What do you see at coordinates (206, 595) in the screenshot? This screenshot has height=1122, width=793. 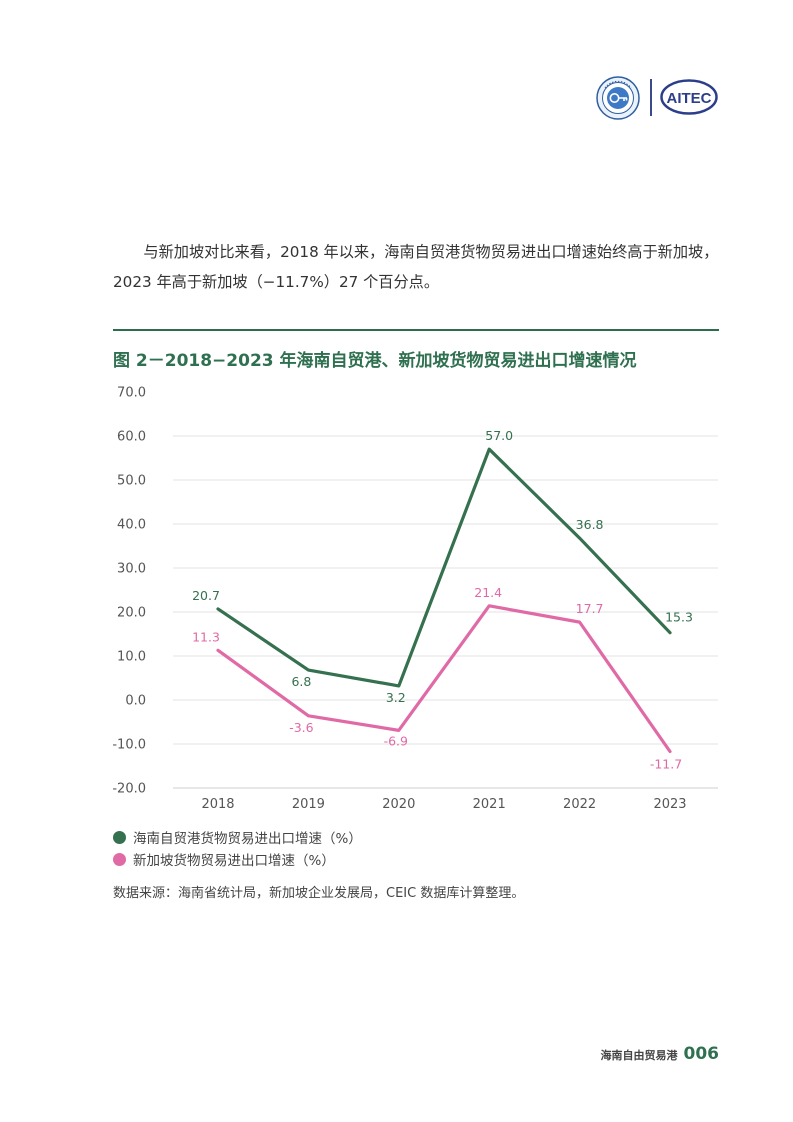 I see `data-label-series-0: 20.7` at bounding box center [206, 595].